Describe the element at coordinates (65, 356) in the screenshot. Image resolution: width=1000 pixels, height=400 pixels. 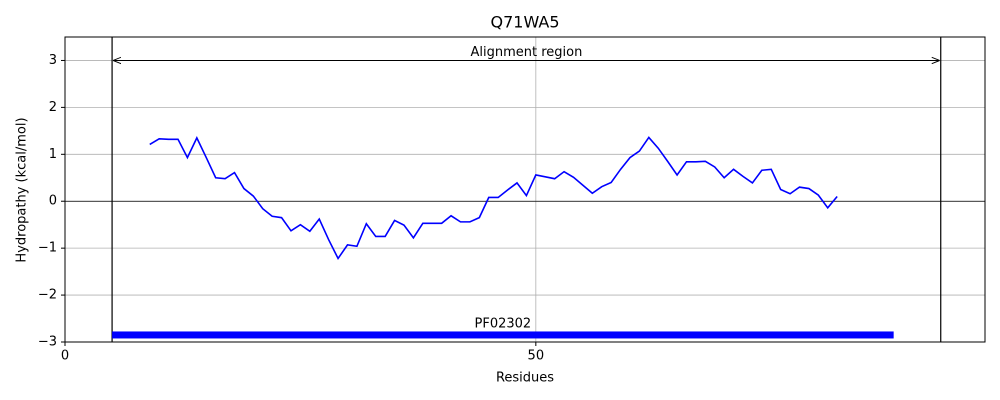
I see `x-tick-label: 0` at that location.